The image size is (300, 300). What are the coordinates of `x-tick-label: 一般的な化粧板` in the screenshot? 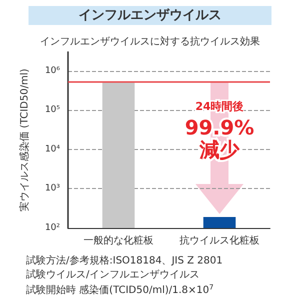 It's located at (119, 240).